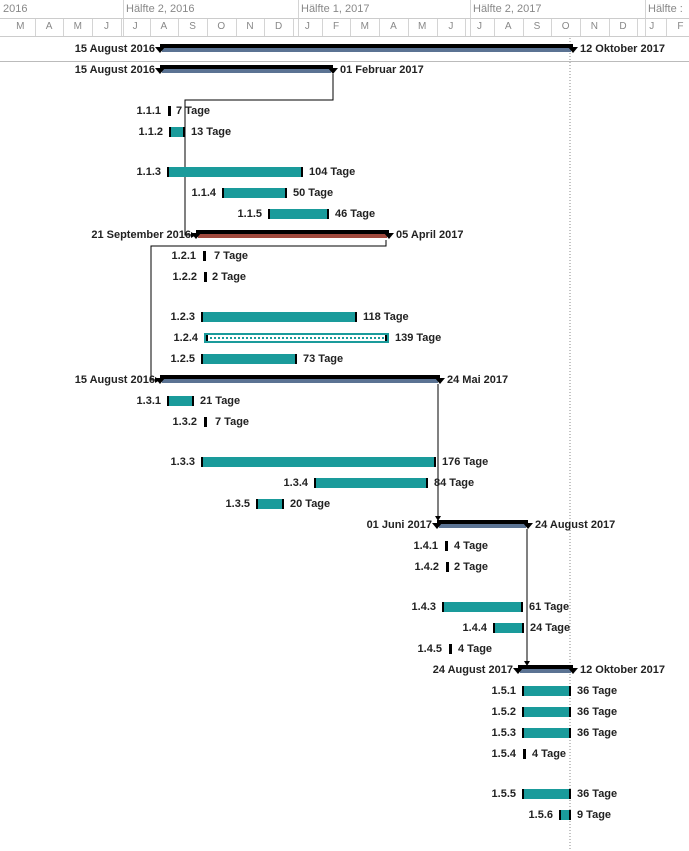  I want to click on task-duration-label: 9 Tage, so click(594, 815).